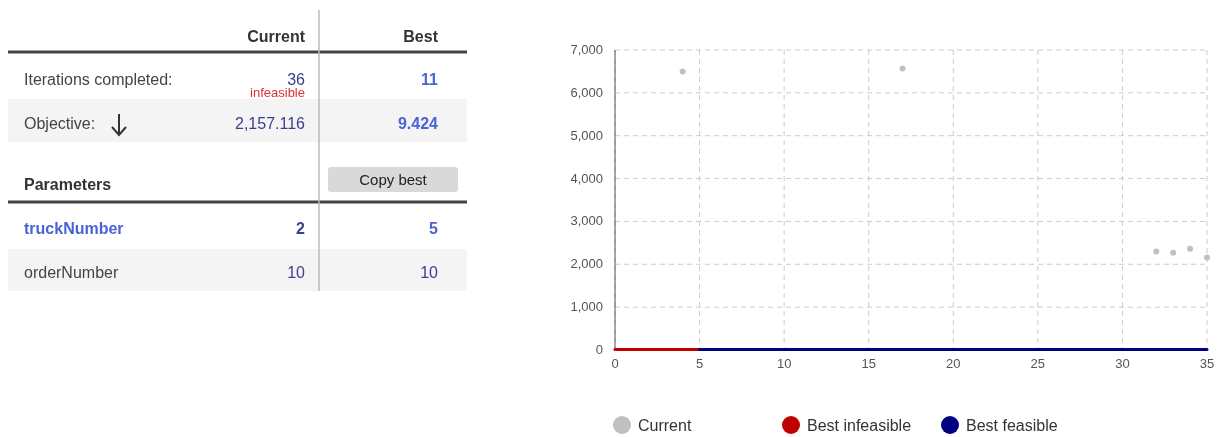 The height and width of the screenshot is (437, 1228). What do you see at coordinates (586, 307) in the screenshot?
I see `y-tick-label: 1,000` at bounding box center [586, 307].